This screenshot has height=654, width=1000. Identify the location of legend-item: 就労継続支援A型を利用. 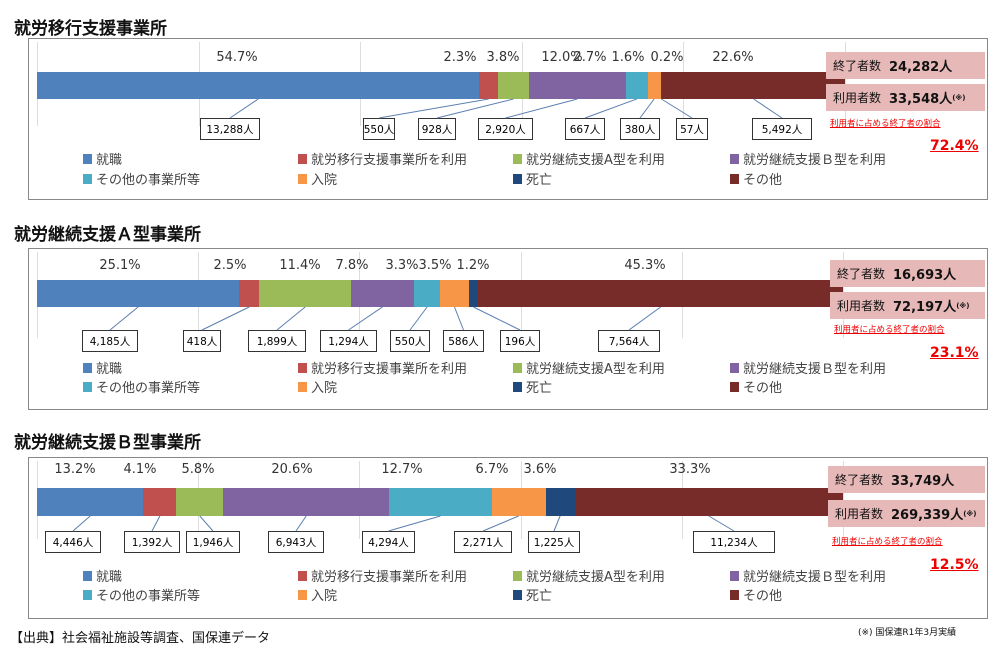
(589, 158).